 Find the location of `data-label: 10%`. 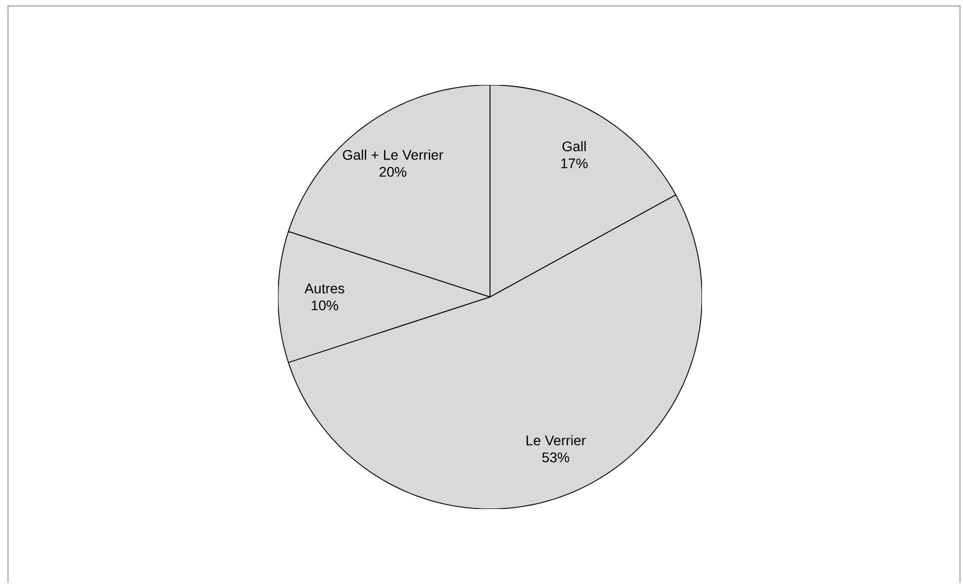

data-label: 10% is located at coordinates (325, 305).